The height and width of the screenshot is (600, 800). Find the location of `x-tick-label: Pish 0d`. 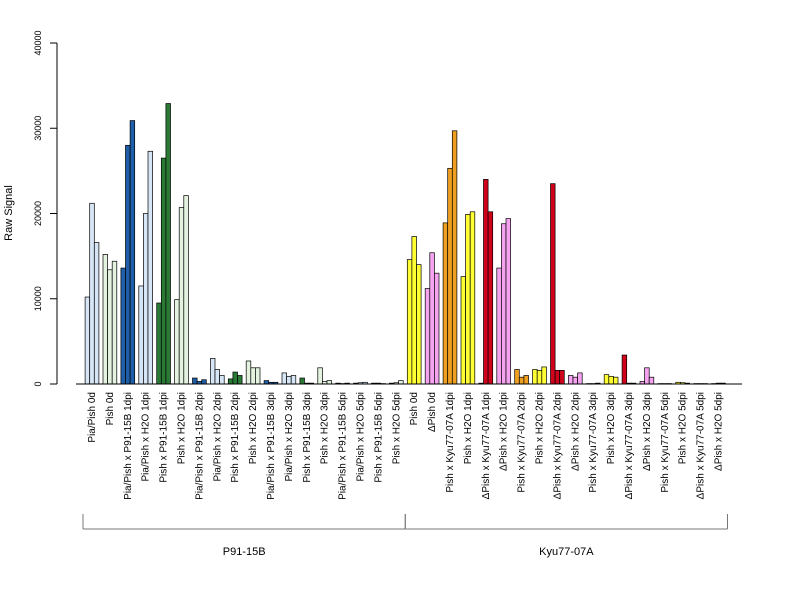

x-tick-label: Pish 0d is located at coordinates (110, 408).